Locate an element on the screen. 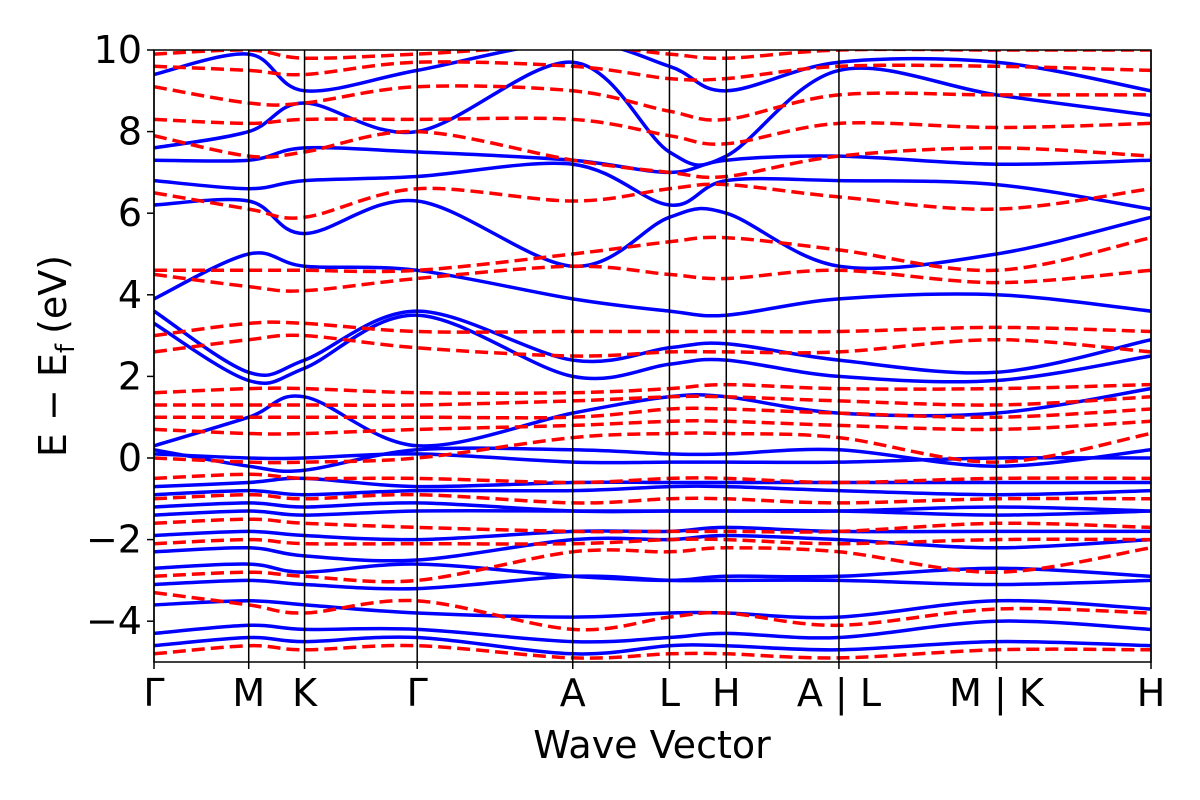 This screenshot has height=800, width=1200. x-tick-label-1: M is located at coordinates (248, 693).